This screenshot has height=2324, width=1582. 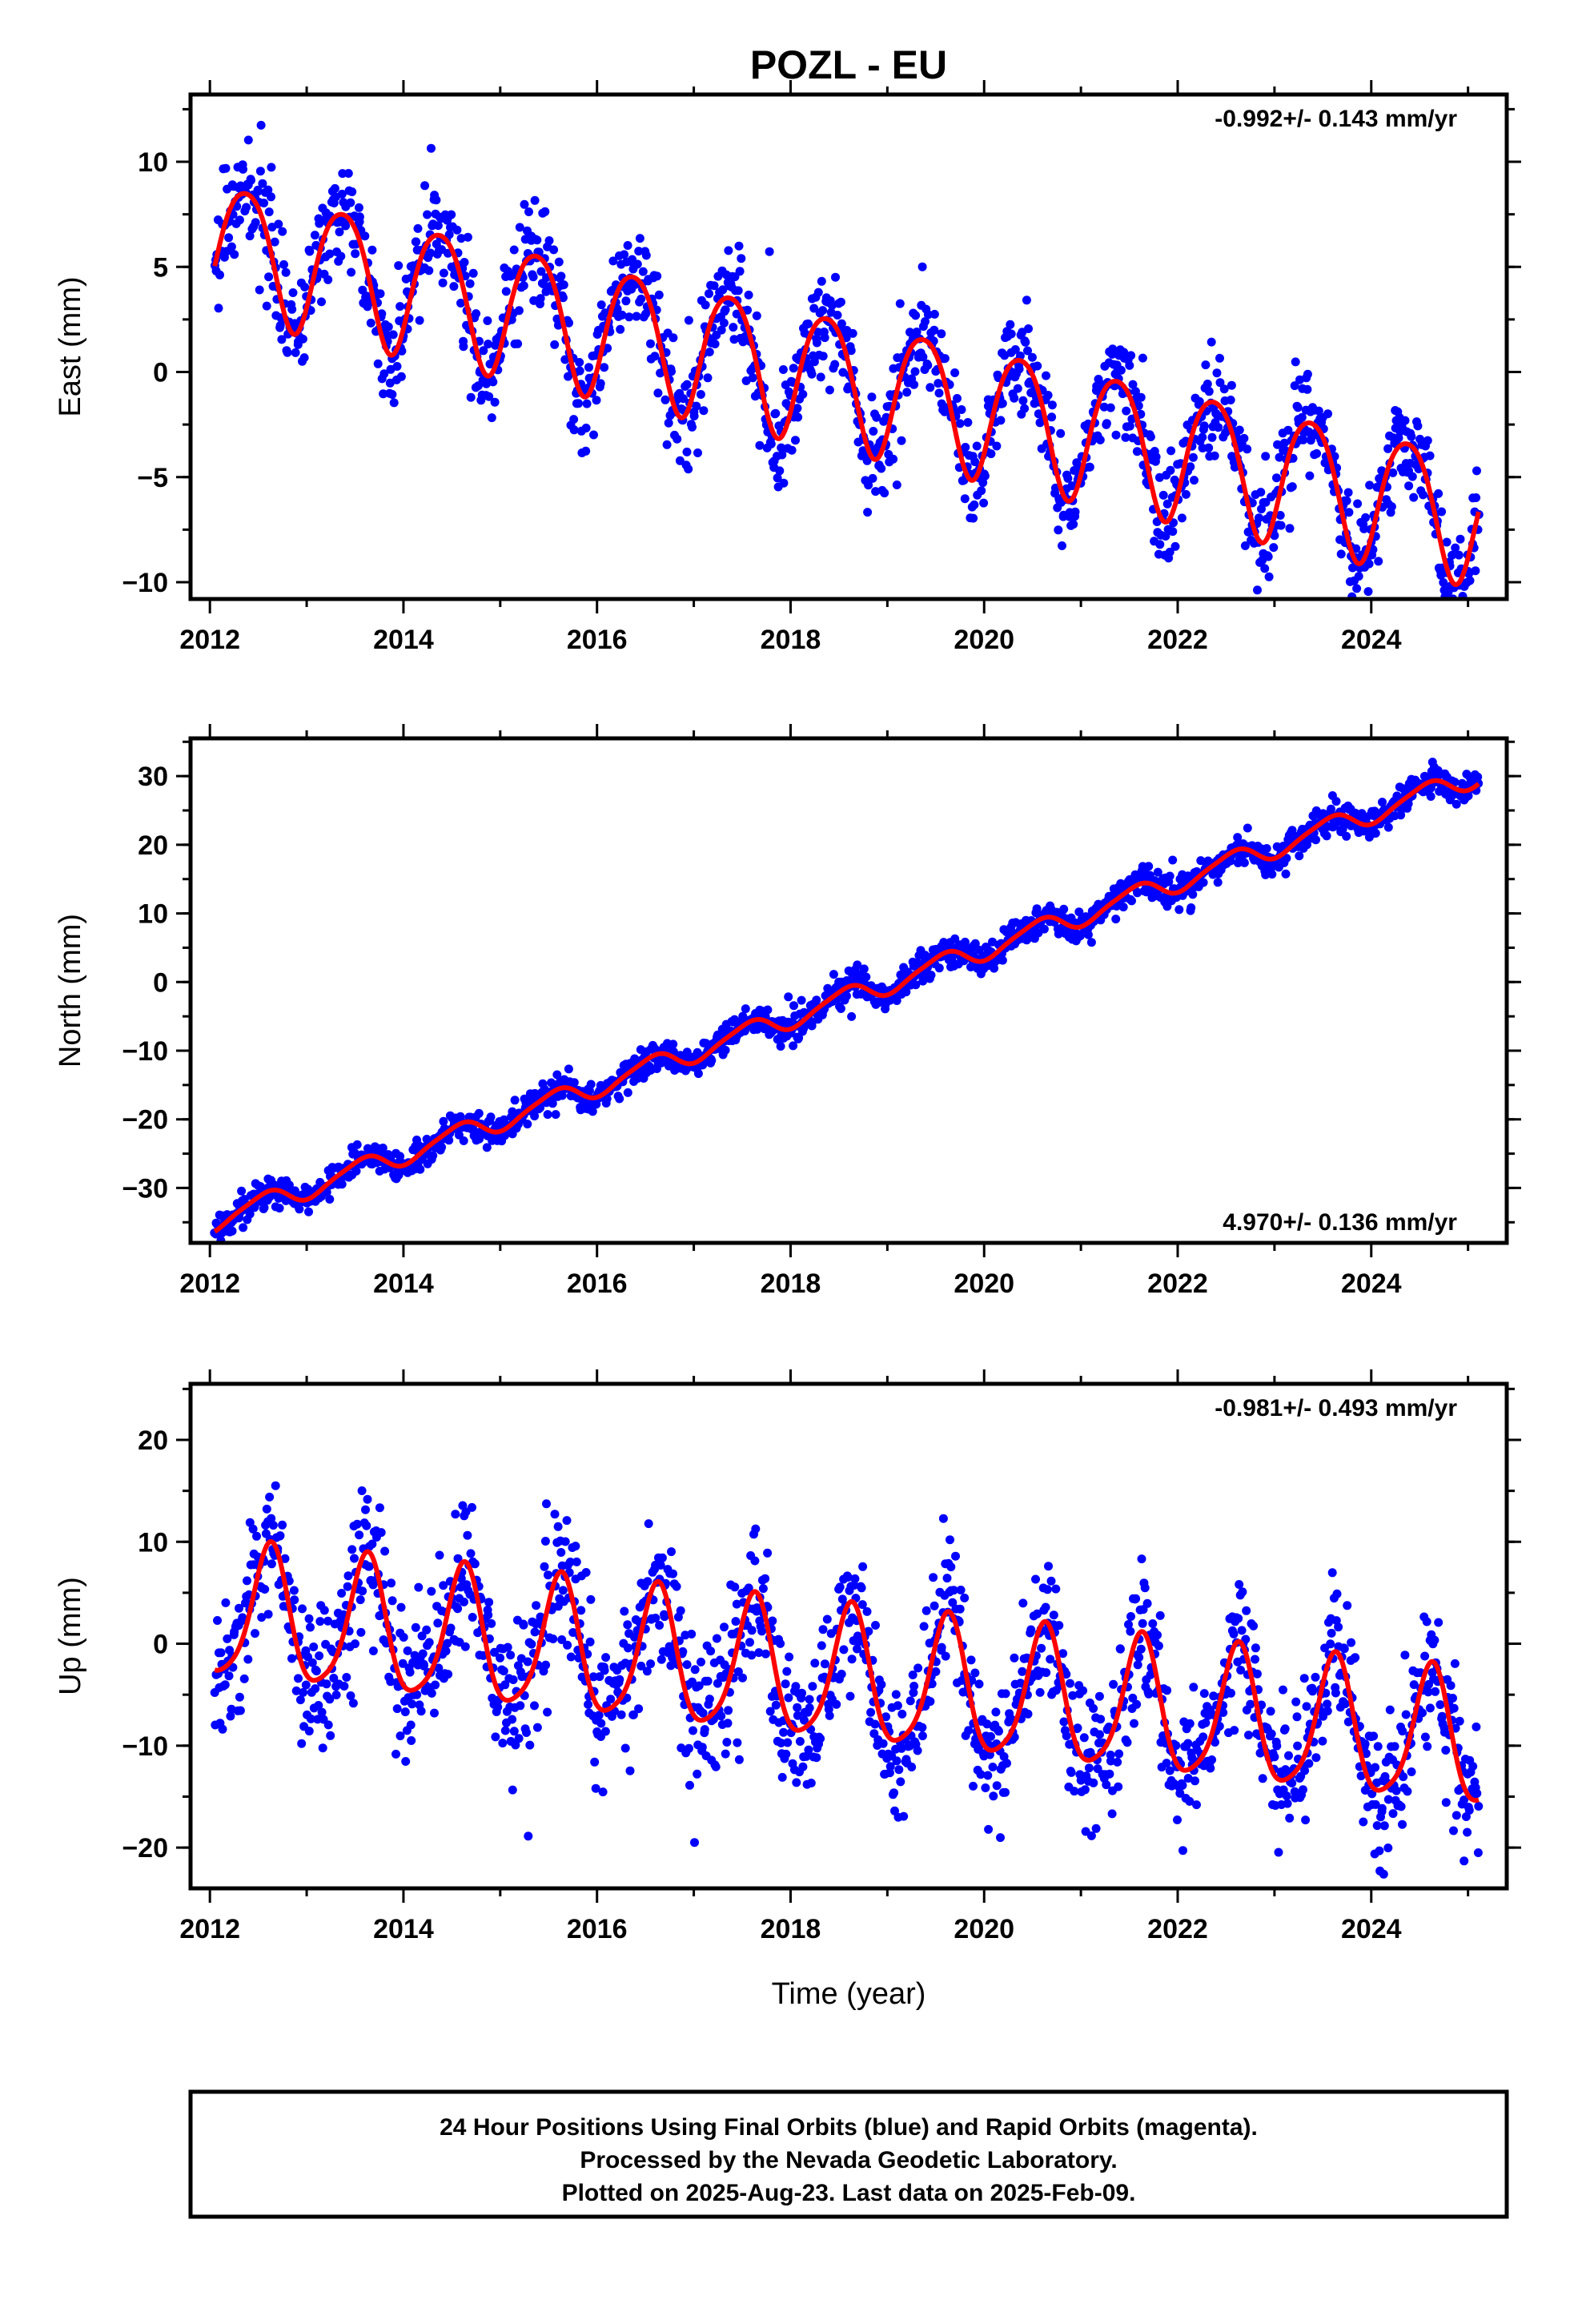 I want to click on north-x-tick-label: 2016, so click(x=597, y=1284).